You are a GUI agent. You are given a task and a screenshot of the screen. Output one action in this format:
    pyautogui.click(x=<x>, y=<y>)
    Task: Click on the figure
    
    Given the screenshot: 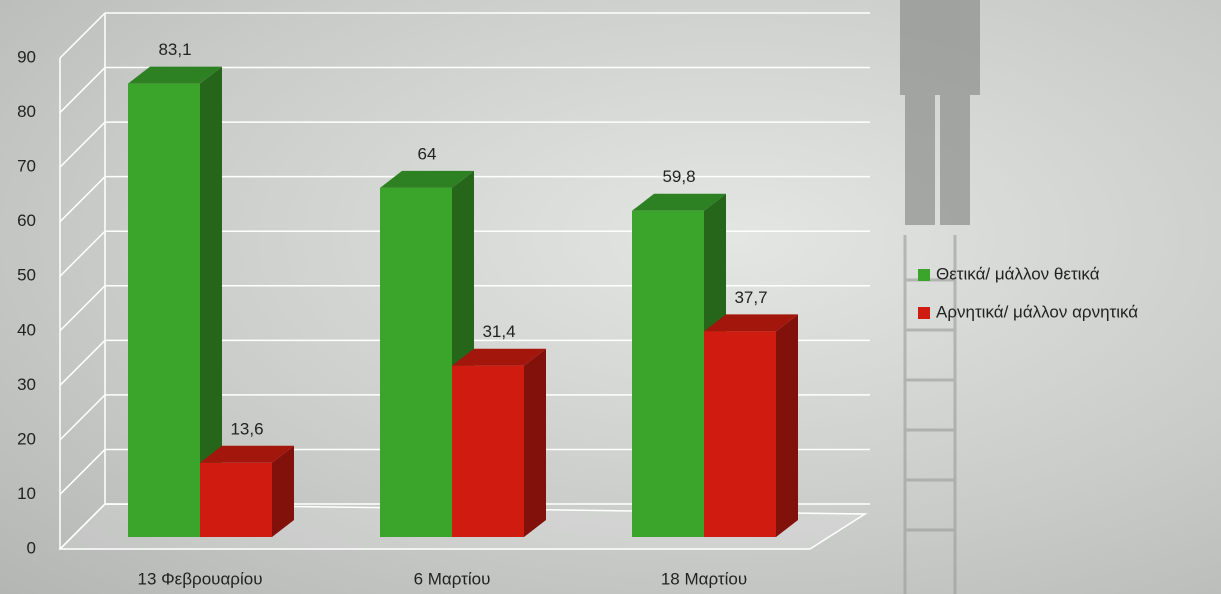 What is the action you would take?
    pyautogui.click(x=940, y=112)
    